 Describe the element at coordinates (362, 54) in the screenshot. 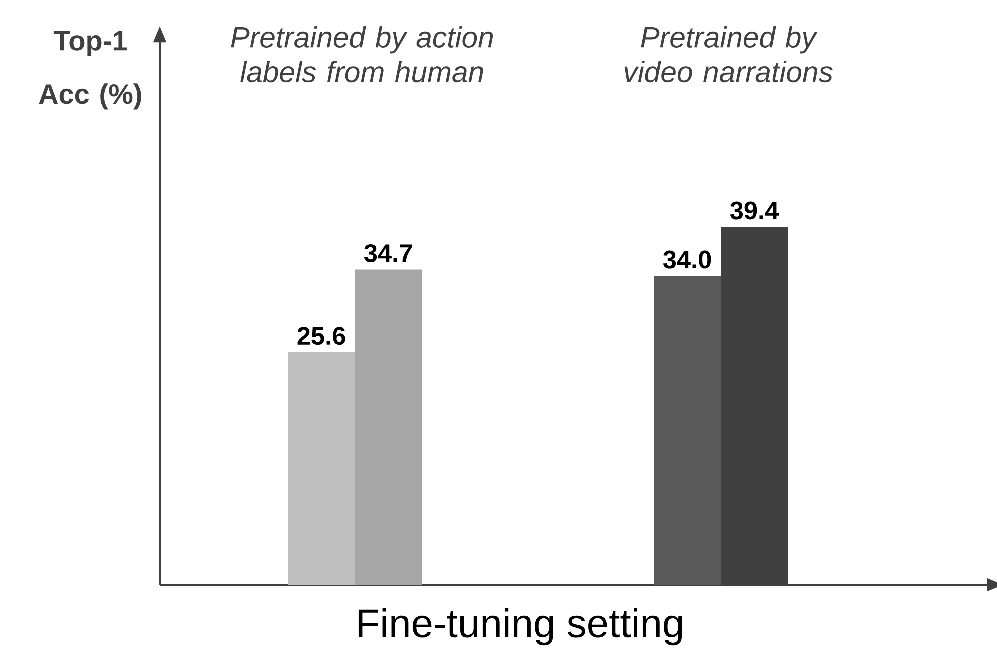

I see `annotation: Pretrained by action labels from human` at that location.